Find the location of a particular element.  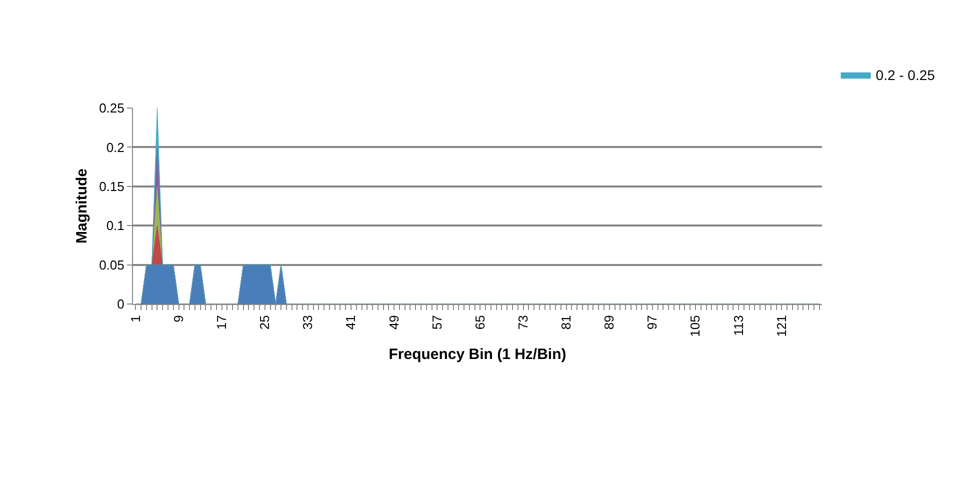

x-tick-label: 49 is located at coordinates (394, 322).